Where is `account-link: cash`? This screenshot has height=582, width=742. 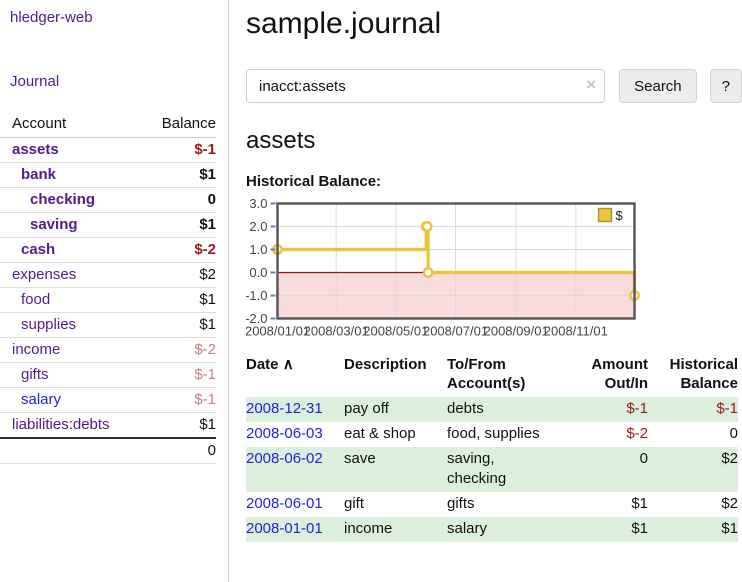
account-link: cash is located at coordinates (38, 249).